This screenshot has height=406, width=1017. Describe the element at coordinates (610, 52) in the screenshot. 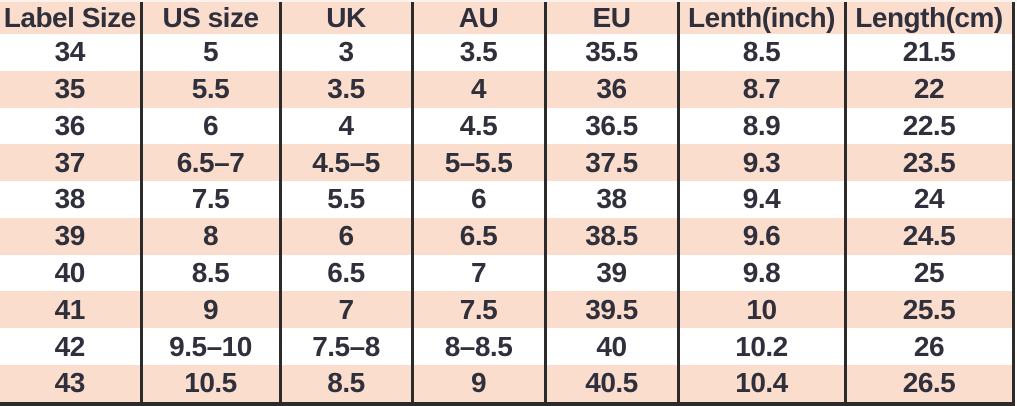

I see `table-cell: 35.5` at that location.